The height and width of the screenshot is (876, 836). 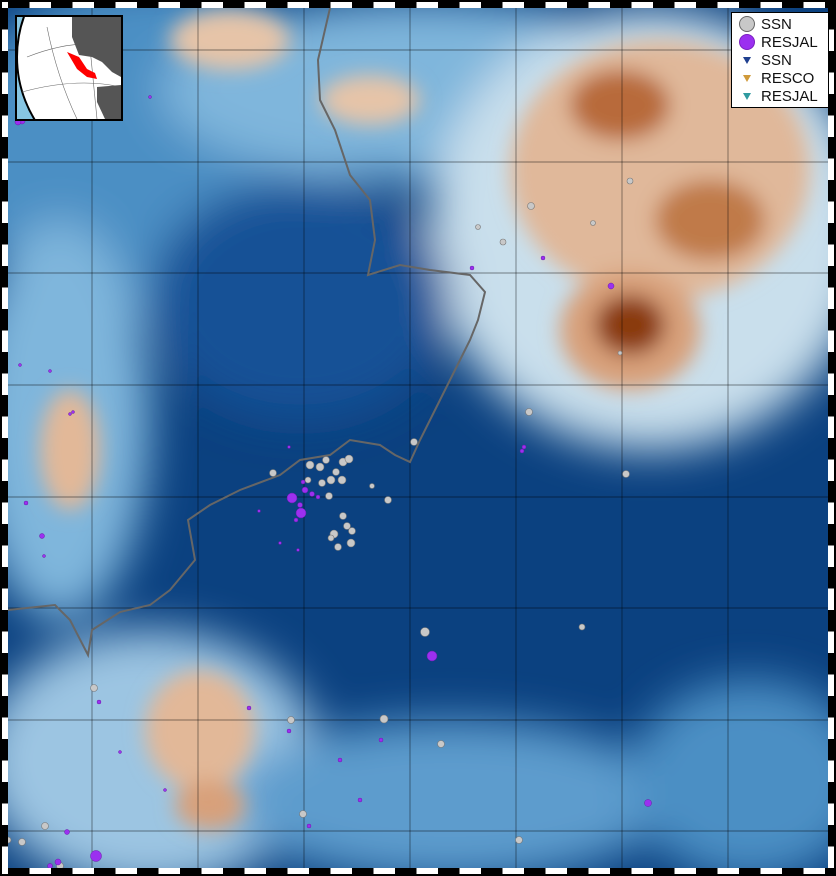 I want to click on purple-circle-icon, so click(x=747, y=42).